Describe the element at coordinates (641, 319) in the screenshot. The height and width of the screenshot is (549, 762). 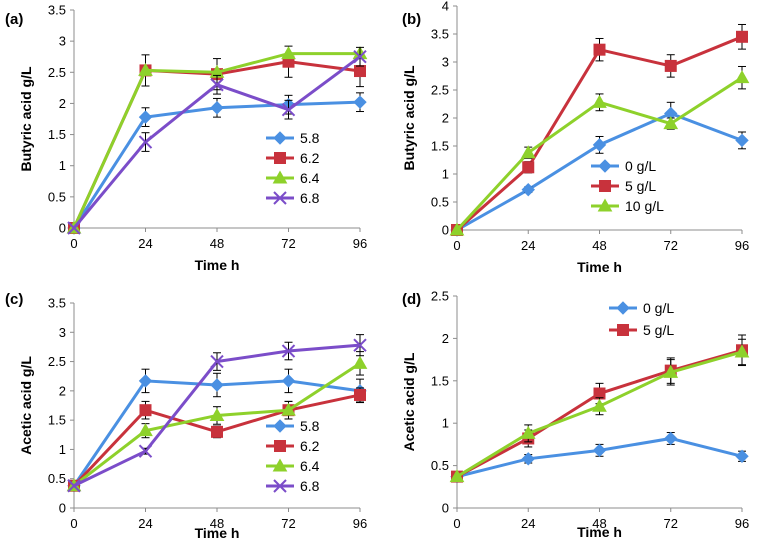
I see `legend: 0 g/L 5 g/L` at that location.